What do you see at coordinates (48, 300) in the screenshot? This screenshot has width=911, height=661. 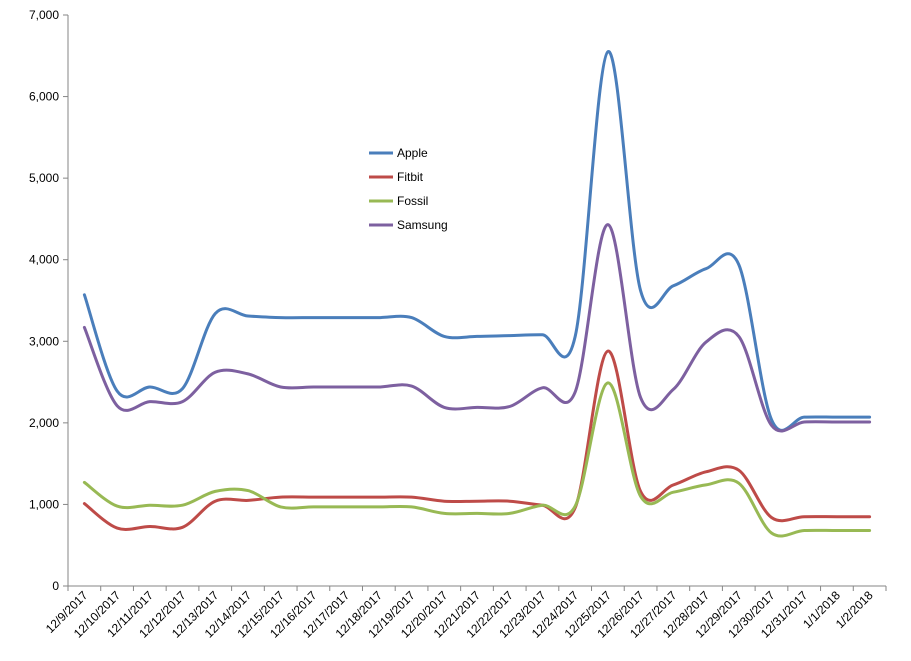 I see `y-axis-ticks: 0 1,000 2,000 3,000 4,000 5,000 6,000 7,000` at bounding box center [48, 300].